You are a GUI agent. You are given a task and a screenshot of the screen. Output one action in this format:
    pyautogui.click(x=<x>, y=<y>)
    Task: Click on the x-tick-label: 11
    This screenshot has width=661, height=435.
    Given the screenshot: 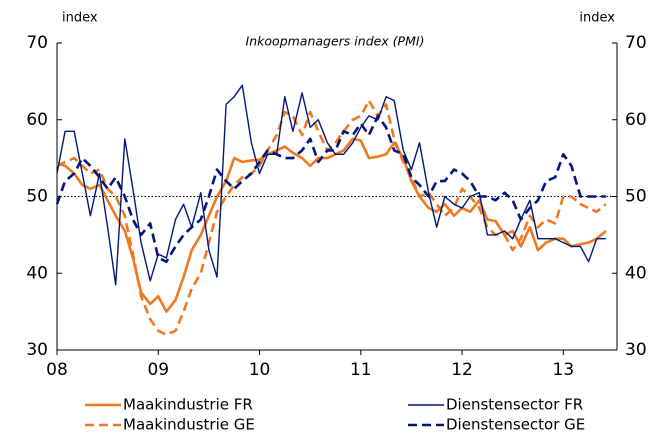 What is the action you would take?
    pyautogui.click(x=361, y=370)
    